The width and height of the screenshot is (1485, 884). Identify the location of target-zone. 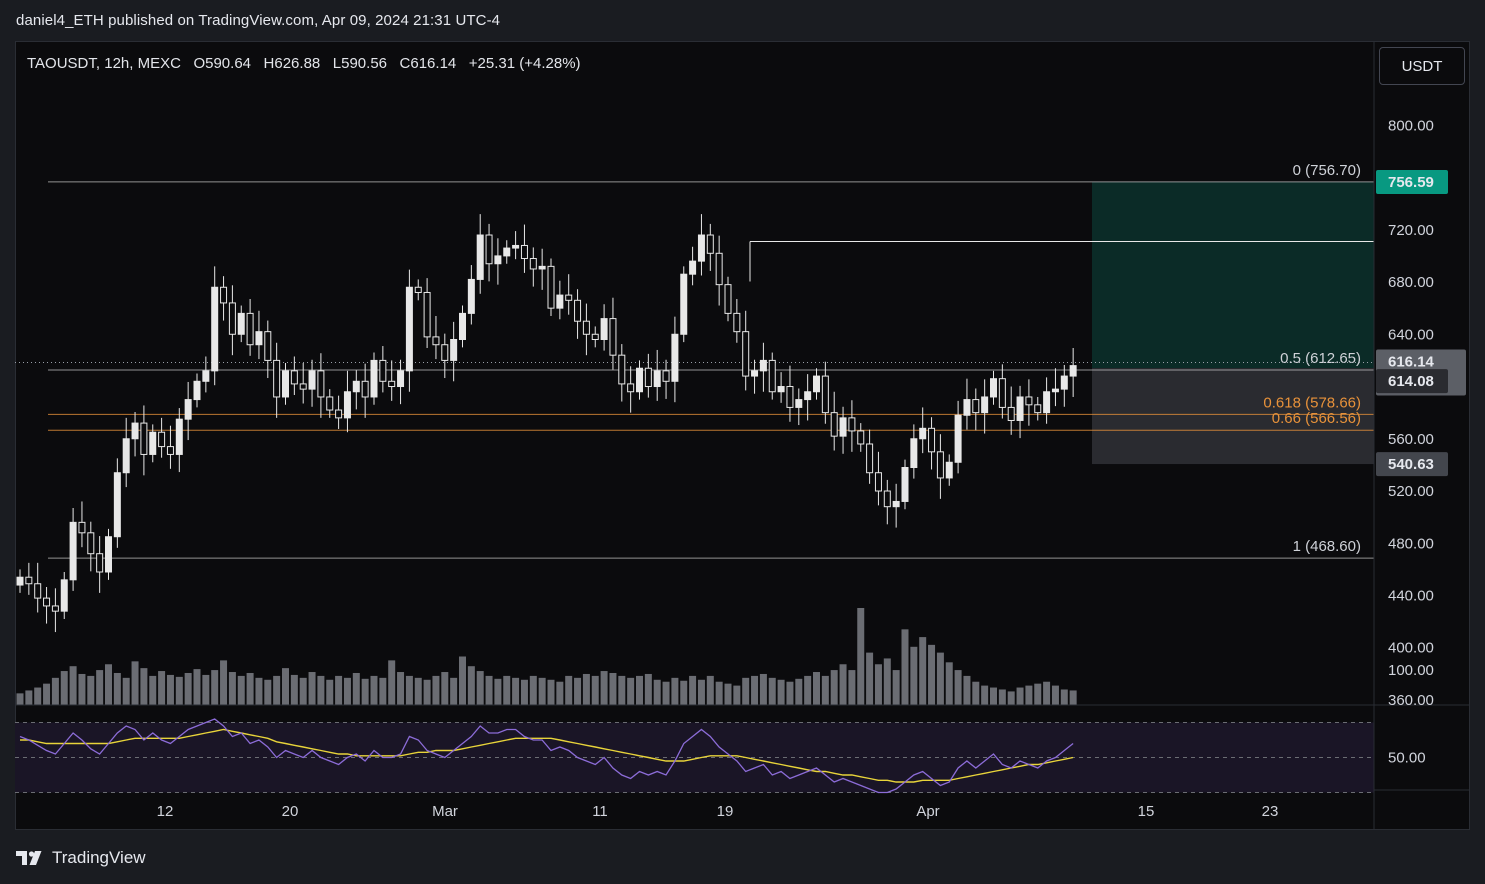
(1233, 275).